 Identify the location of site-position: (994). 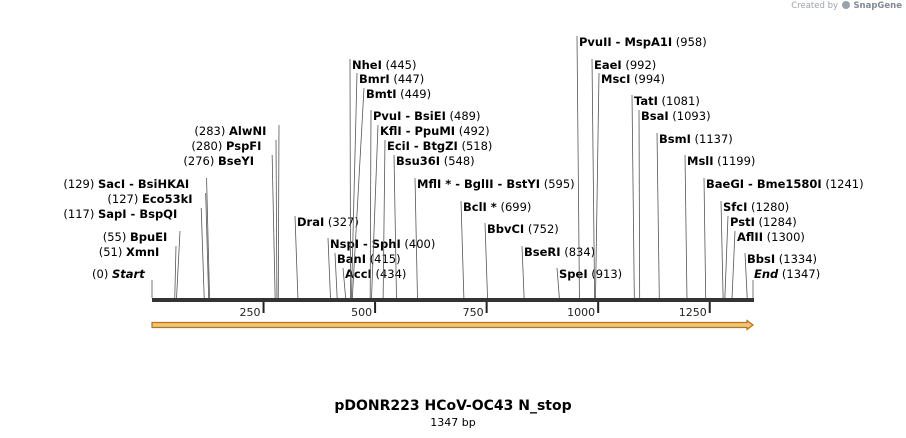
(647, 79).